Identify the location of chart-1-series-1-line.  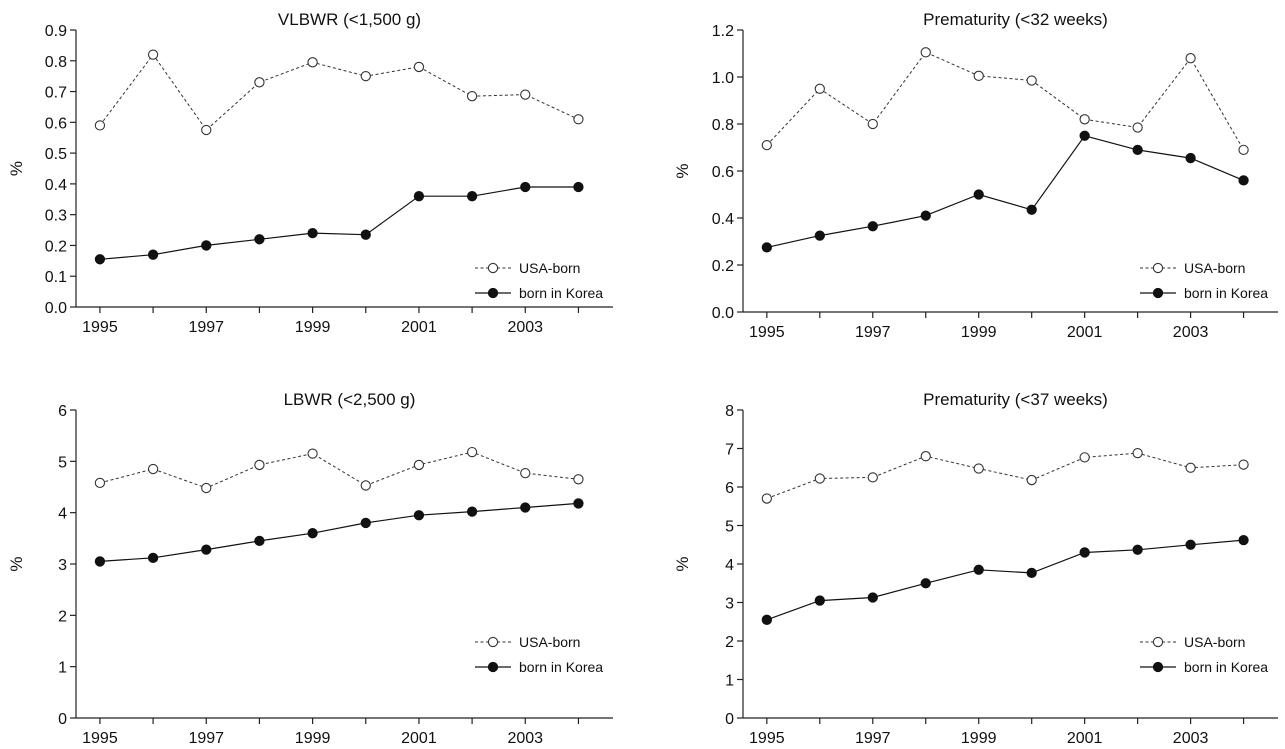
(339, 92).